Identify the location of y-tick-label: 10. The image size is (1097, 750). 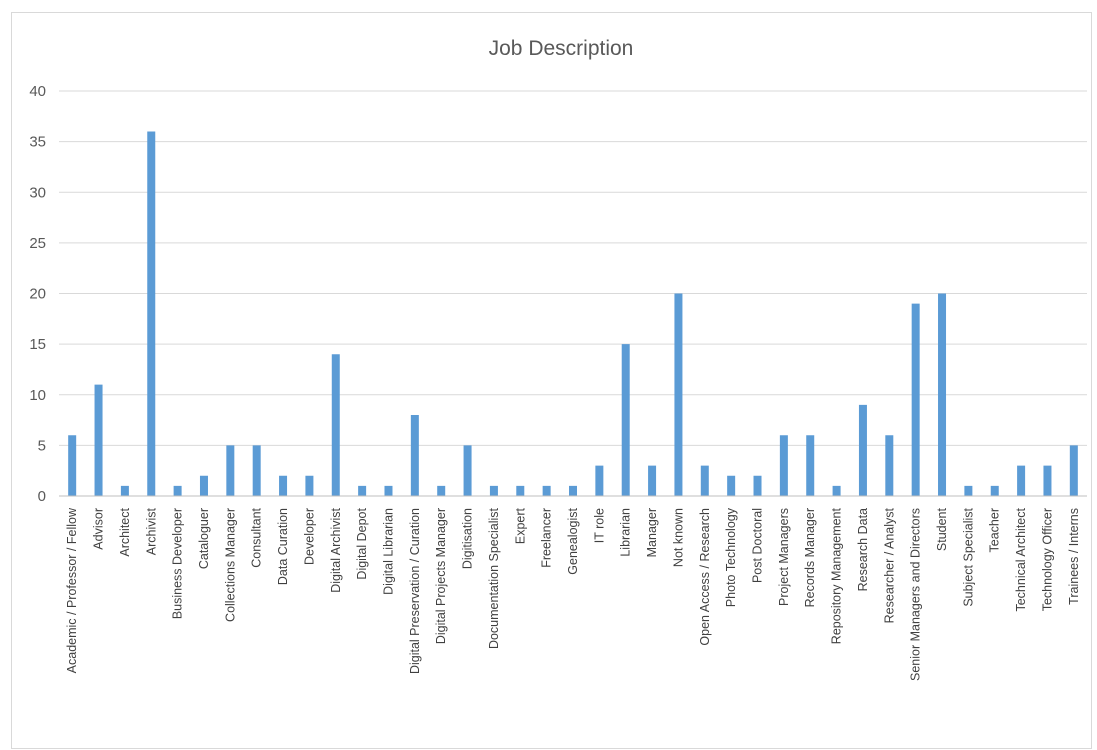
(37, 395).